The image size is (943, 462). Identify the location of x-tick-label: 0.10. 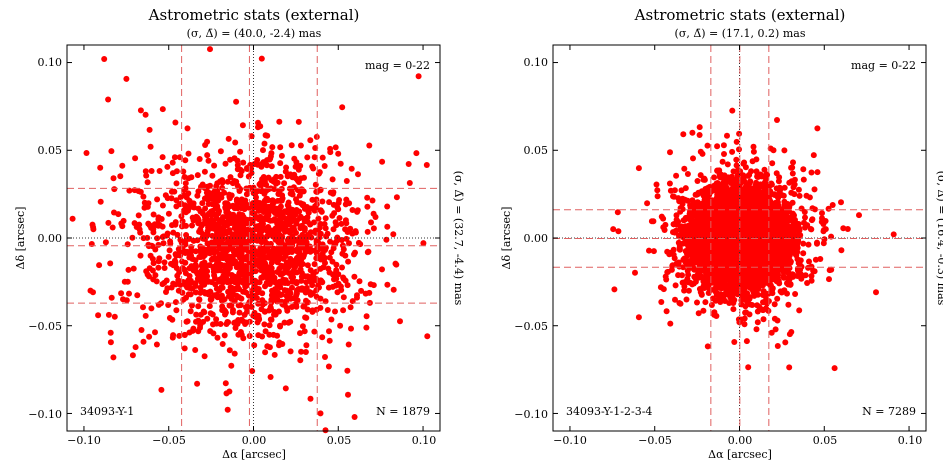
(424, 440).